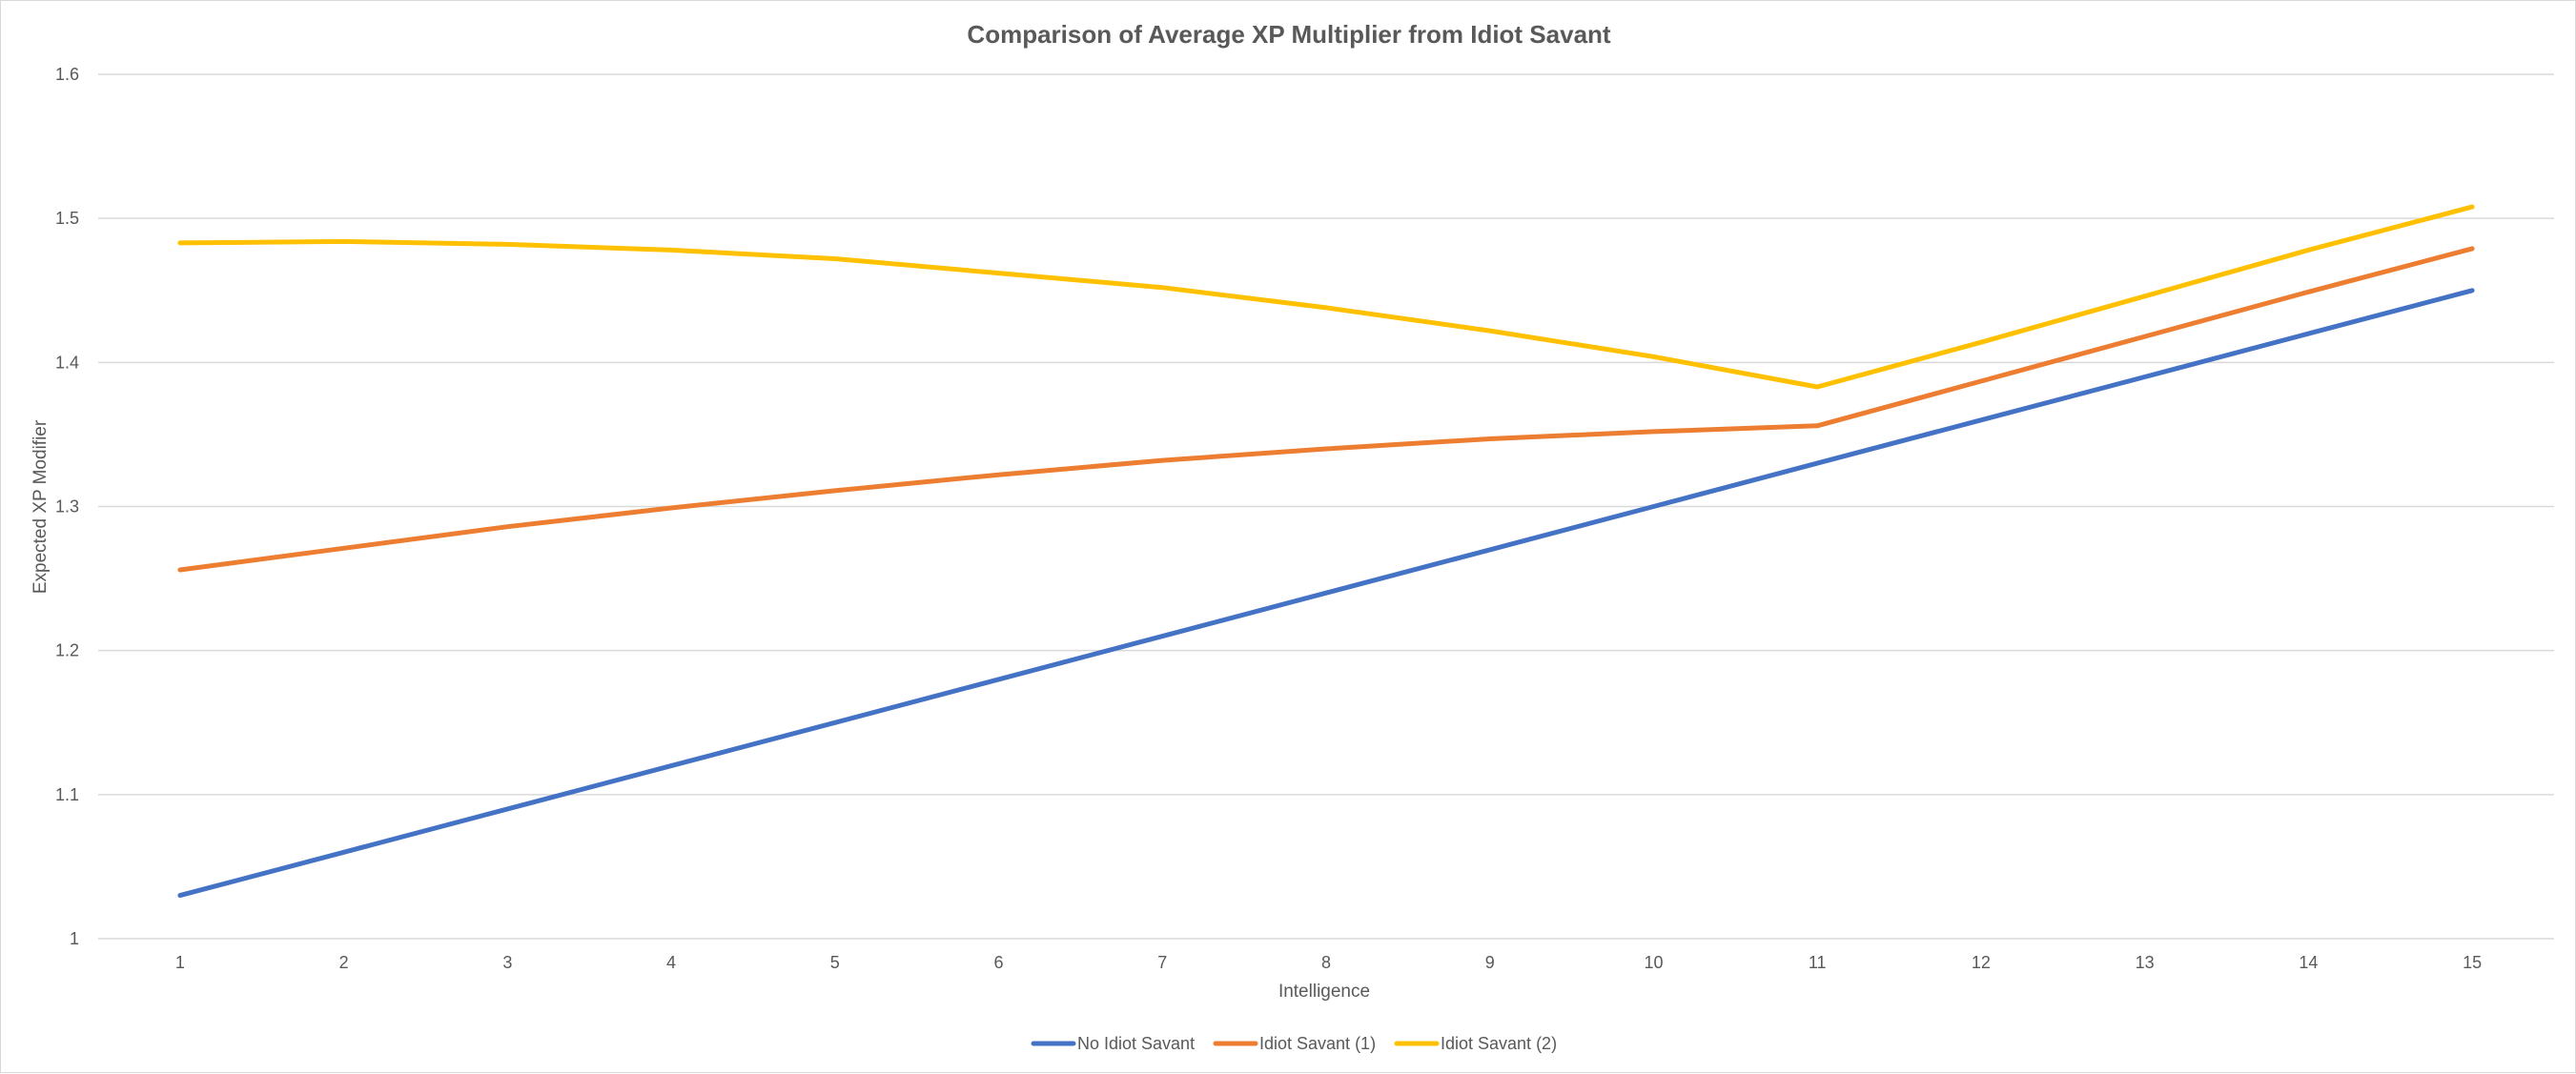  What do you see at coordinates (999, 962) in the screenshot?
I see `x-tick-label: 6` at bounding box center [999, 962].